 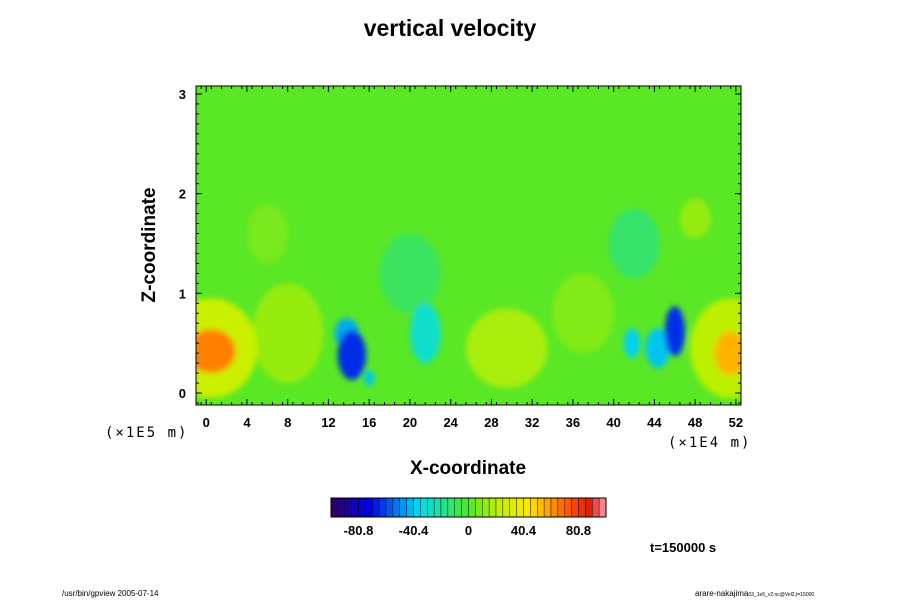 What do you see at coordinates (182, 94) in the screenshot?
I see `y-tick-label: 3` at bounding box center [182, 94].